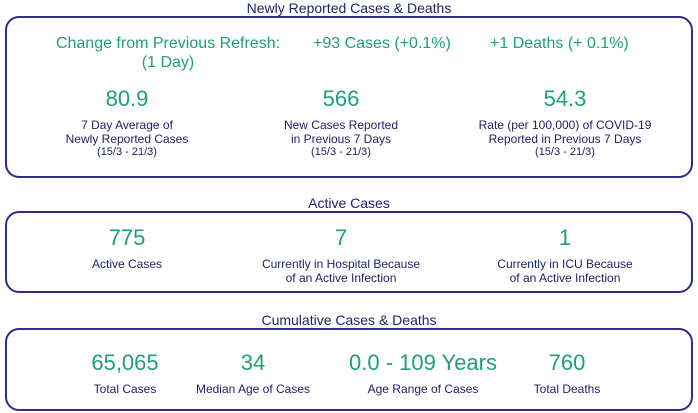  What do you see at coordinates (341, 139) in the screenshot?
I see `stat-label-line2: in Previous 7 Days` at bounding box center [341, 139].